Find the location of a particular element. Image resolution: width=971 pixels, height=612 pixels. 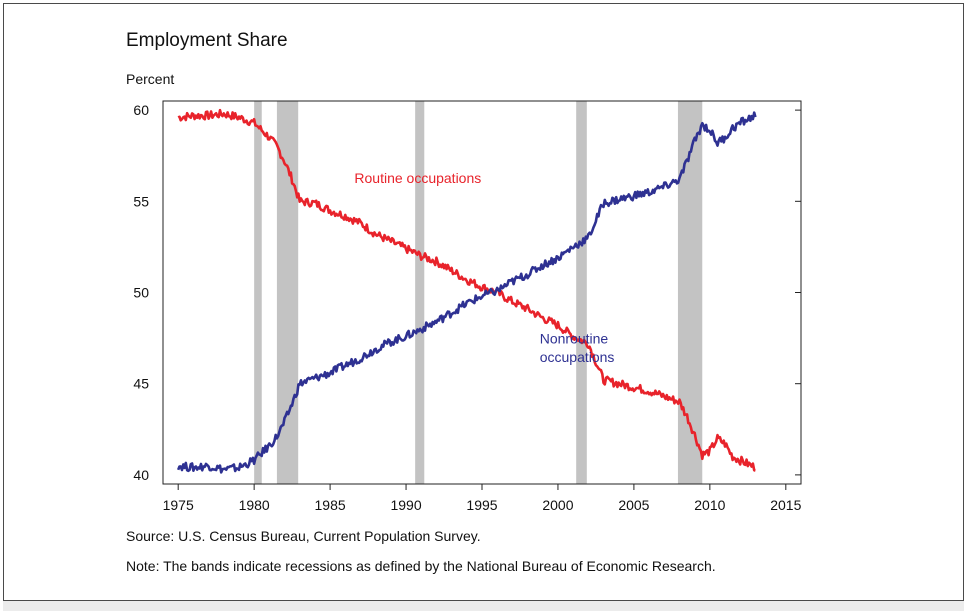

routine-occupations-label: Routine occupations is located at coordinates (417, 178).